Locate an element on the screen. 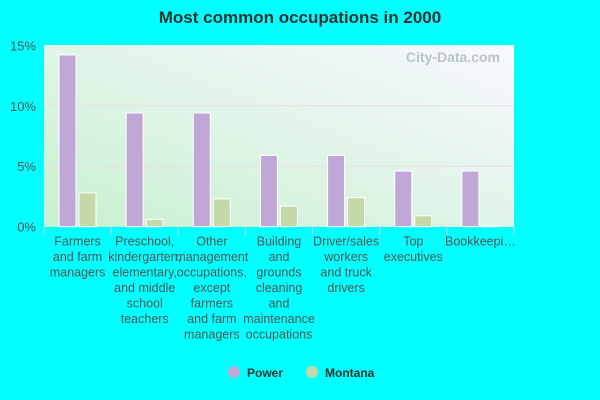  x-tick-label-line: occupations, is located at coordinates (212, 273).